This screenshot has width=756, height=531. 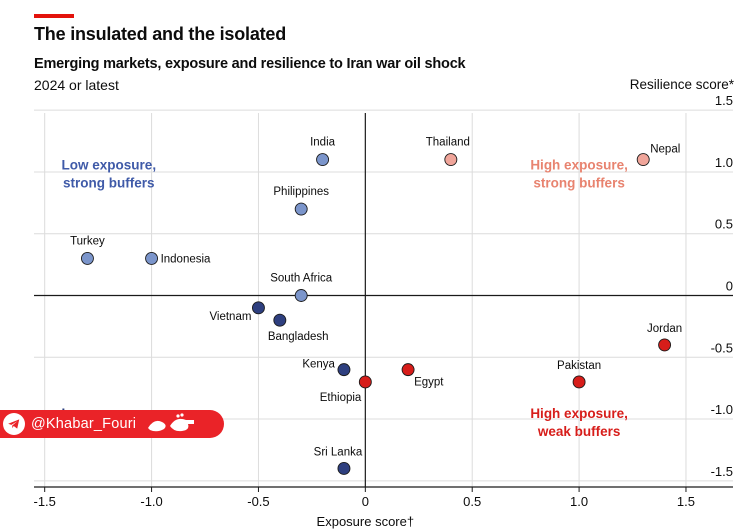 I want to click on x-tick-label: -0.5, so click(x=258, y=501).